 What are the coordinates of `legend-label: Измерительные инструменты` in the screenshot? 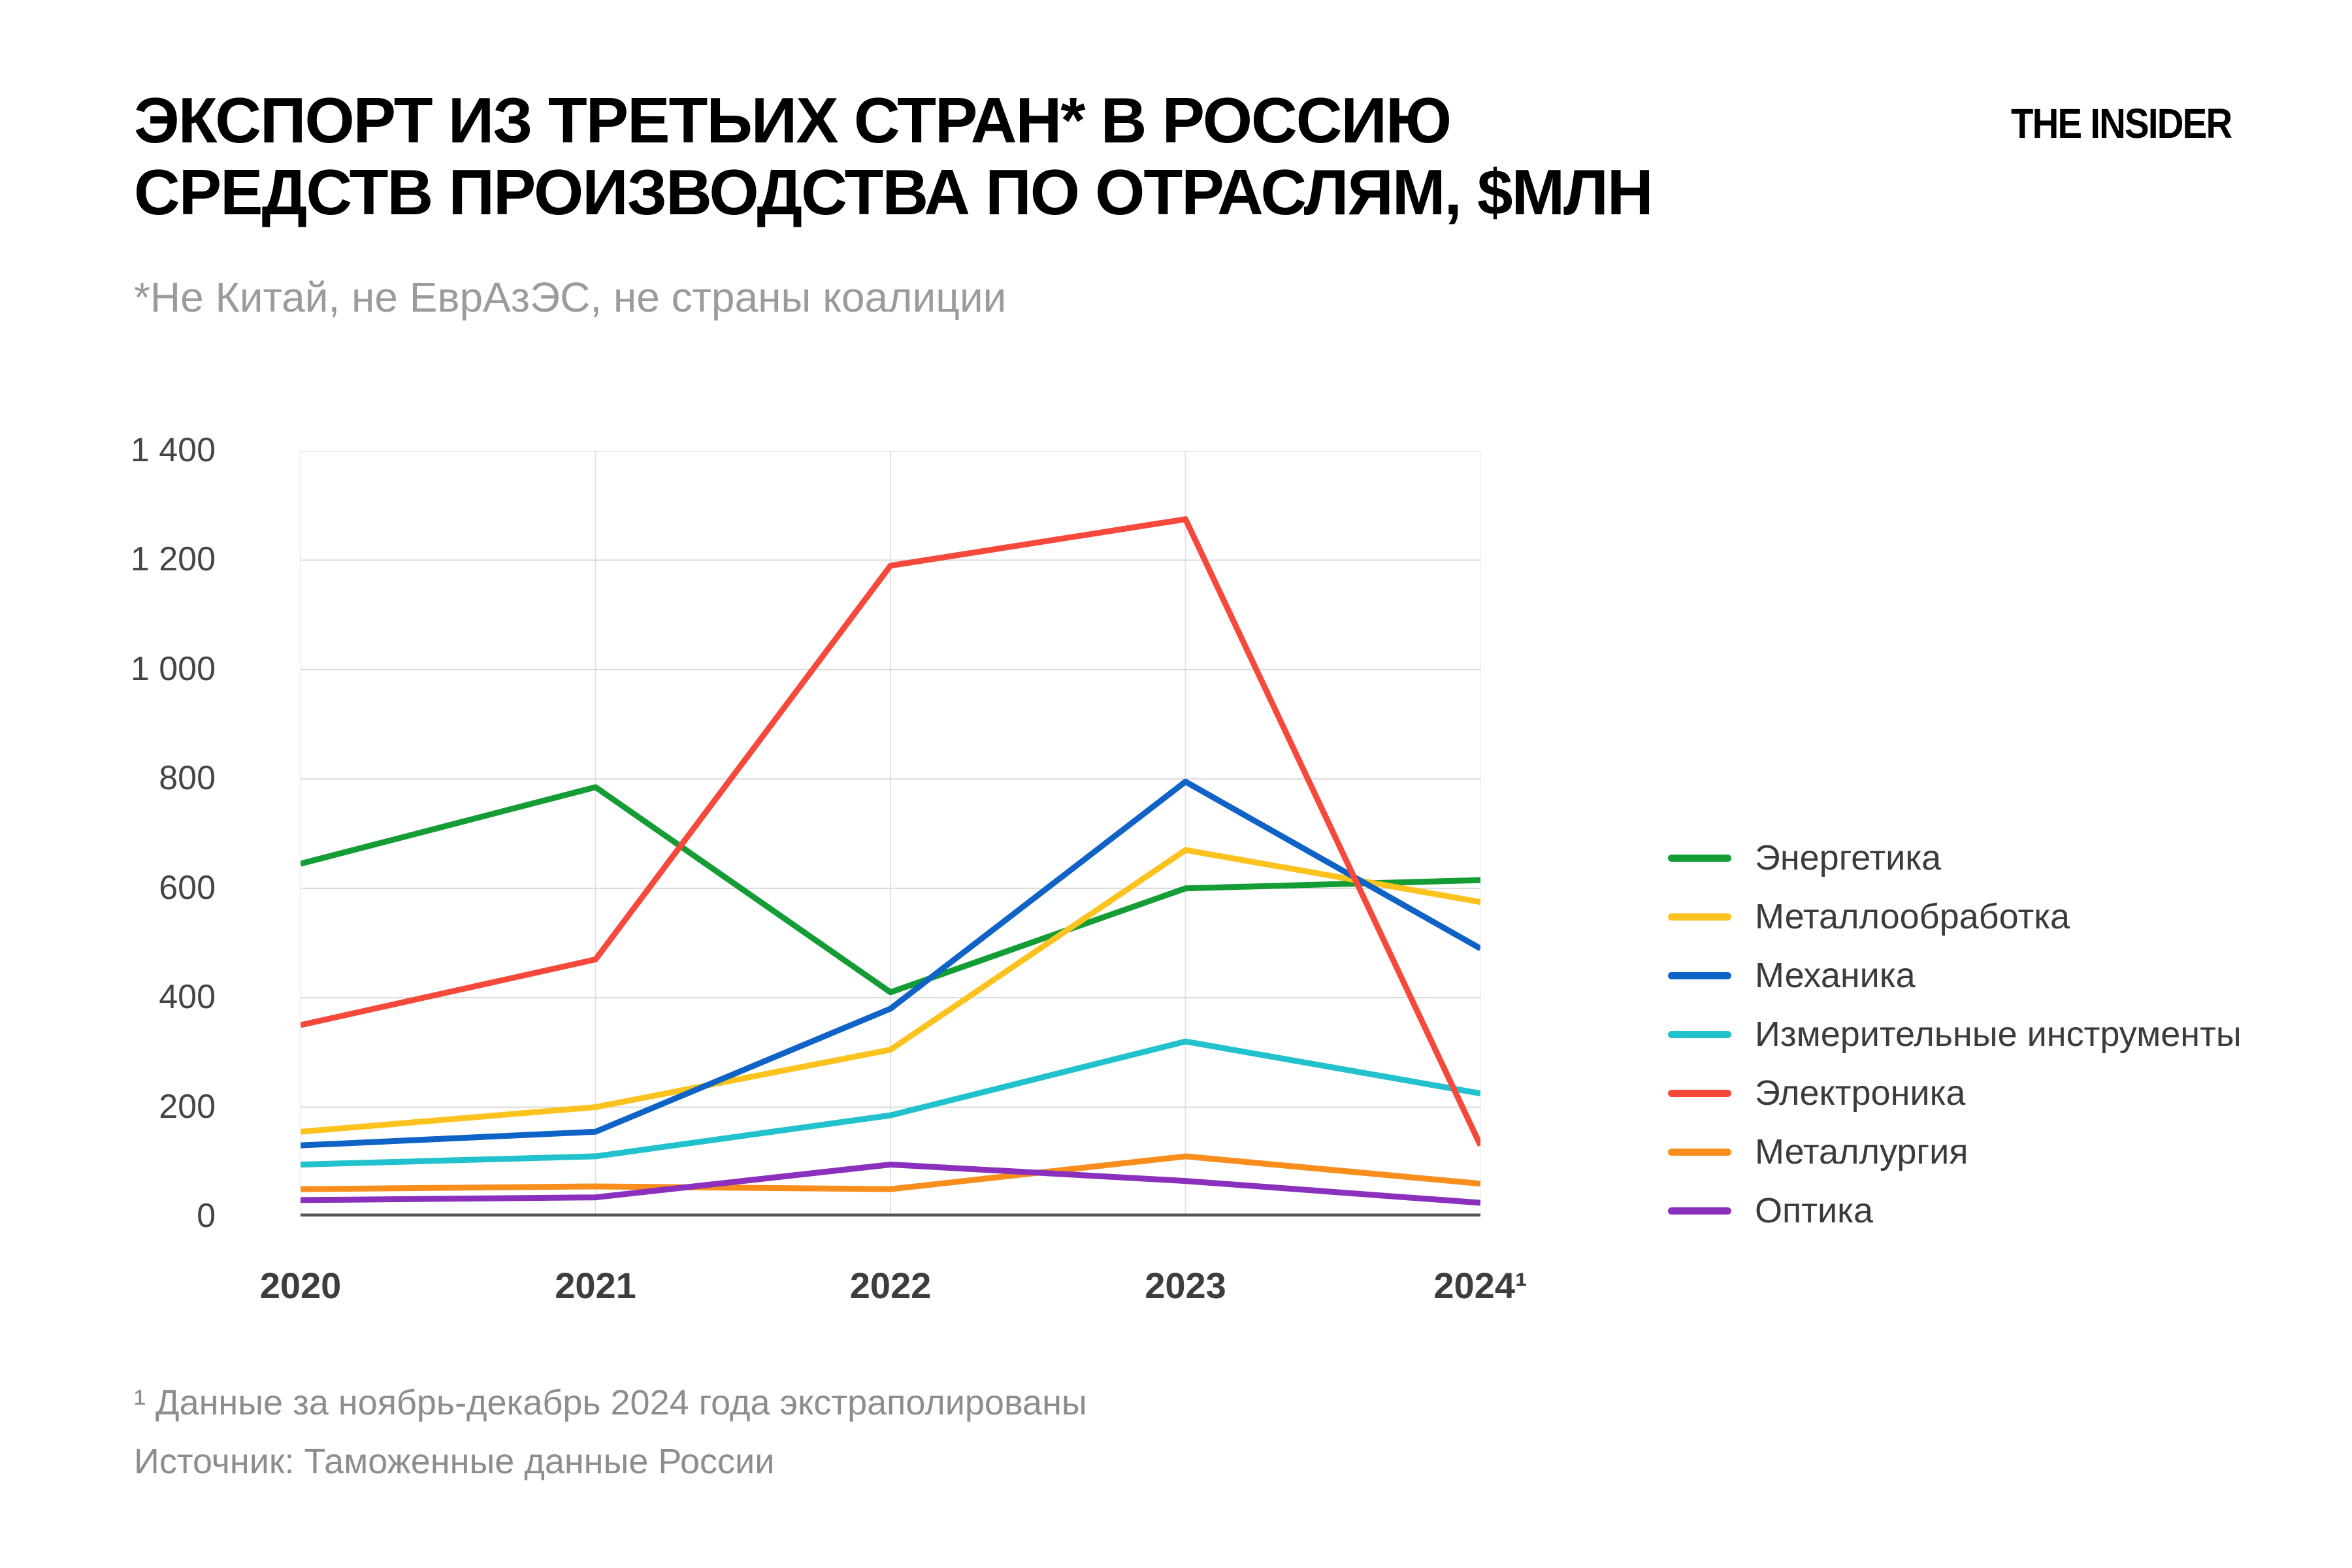 It's located at (1998, 1034).